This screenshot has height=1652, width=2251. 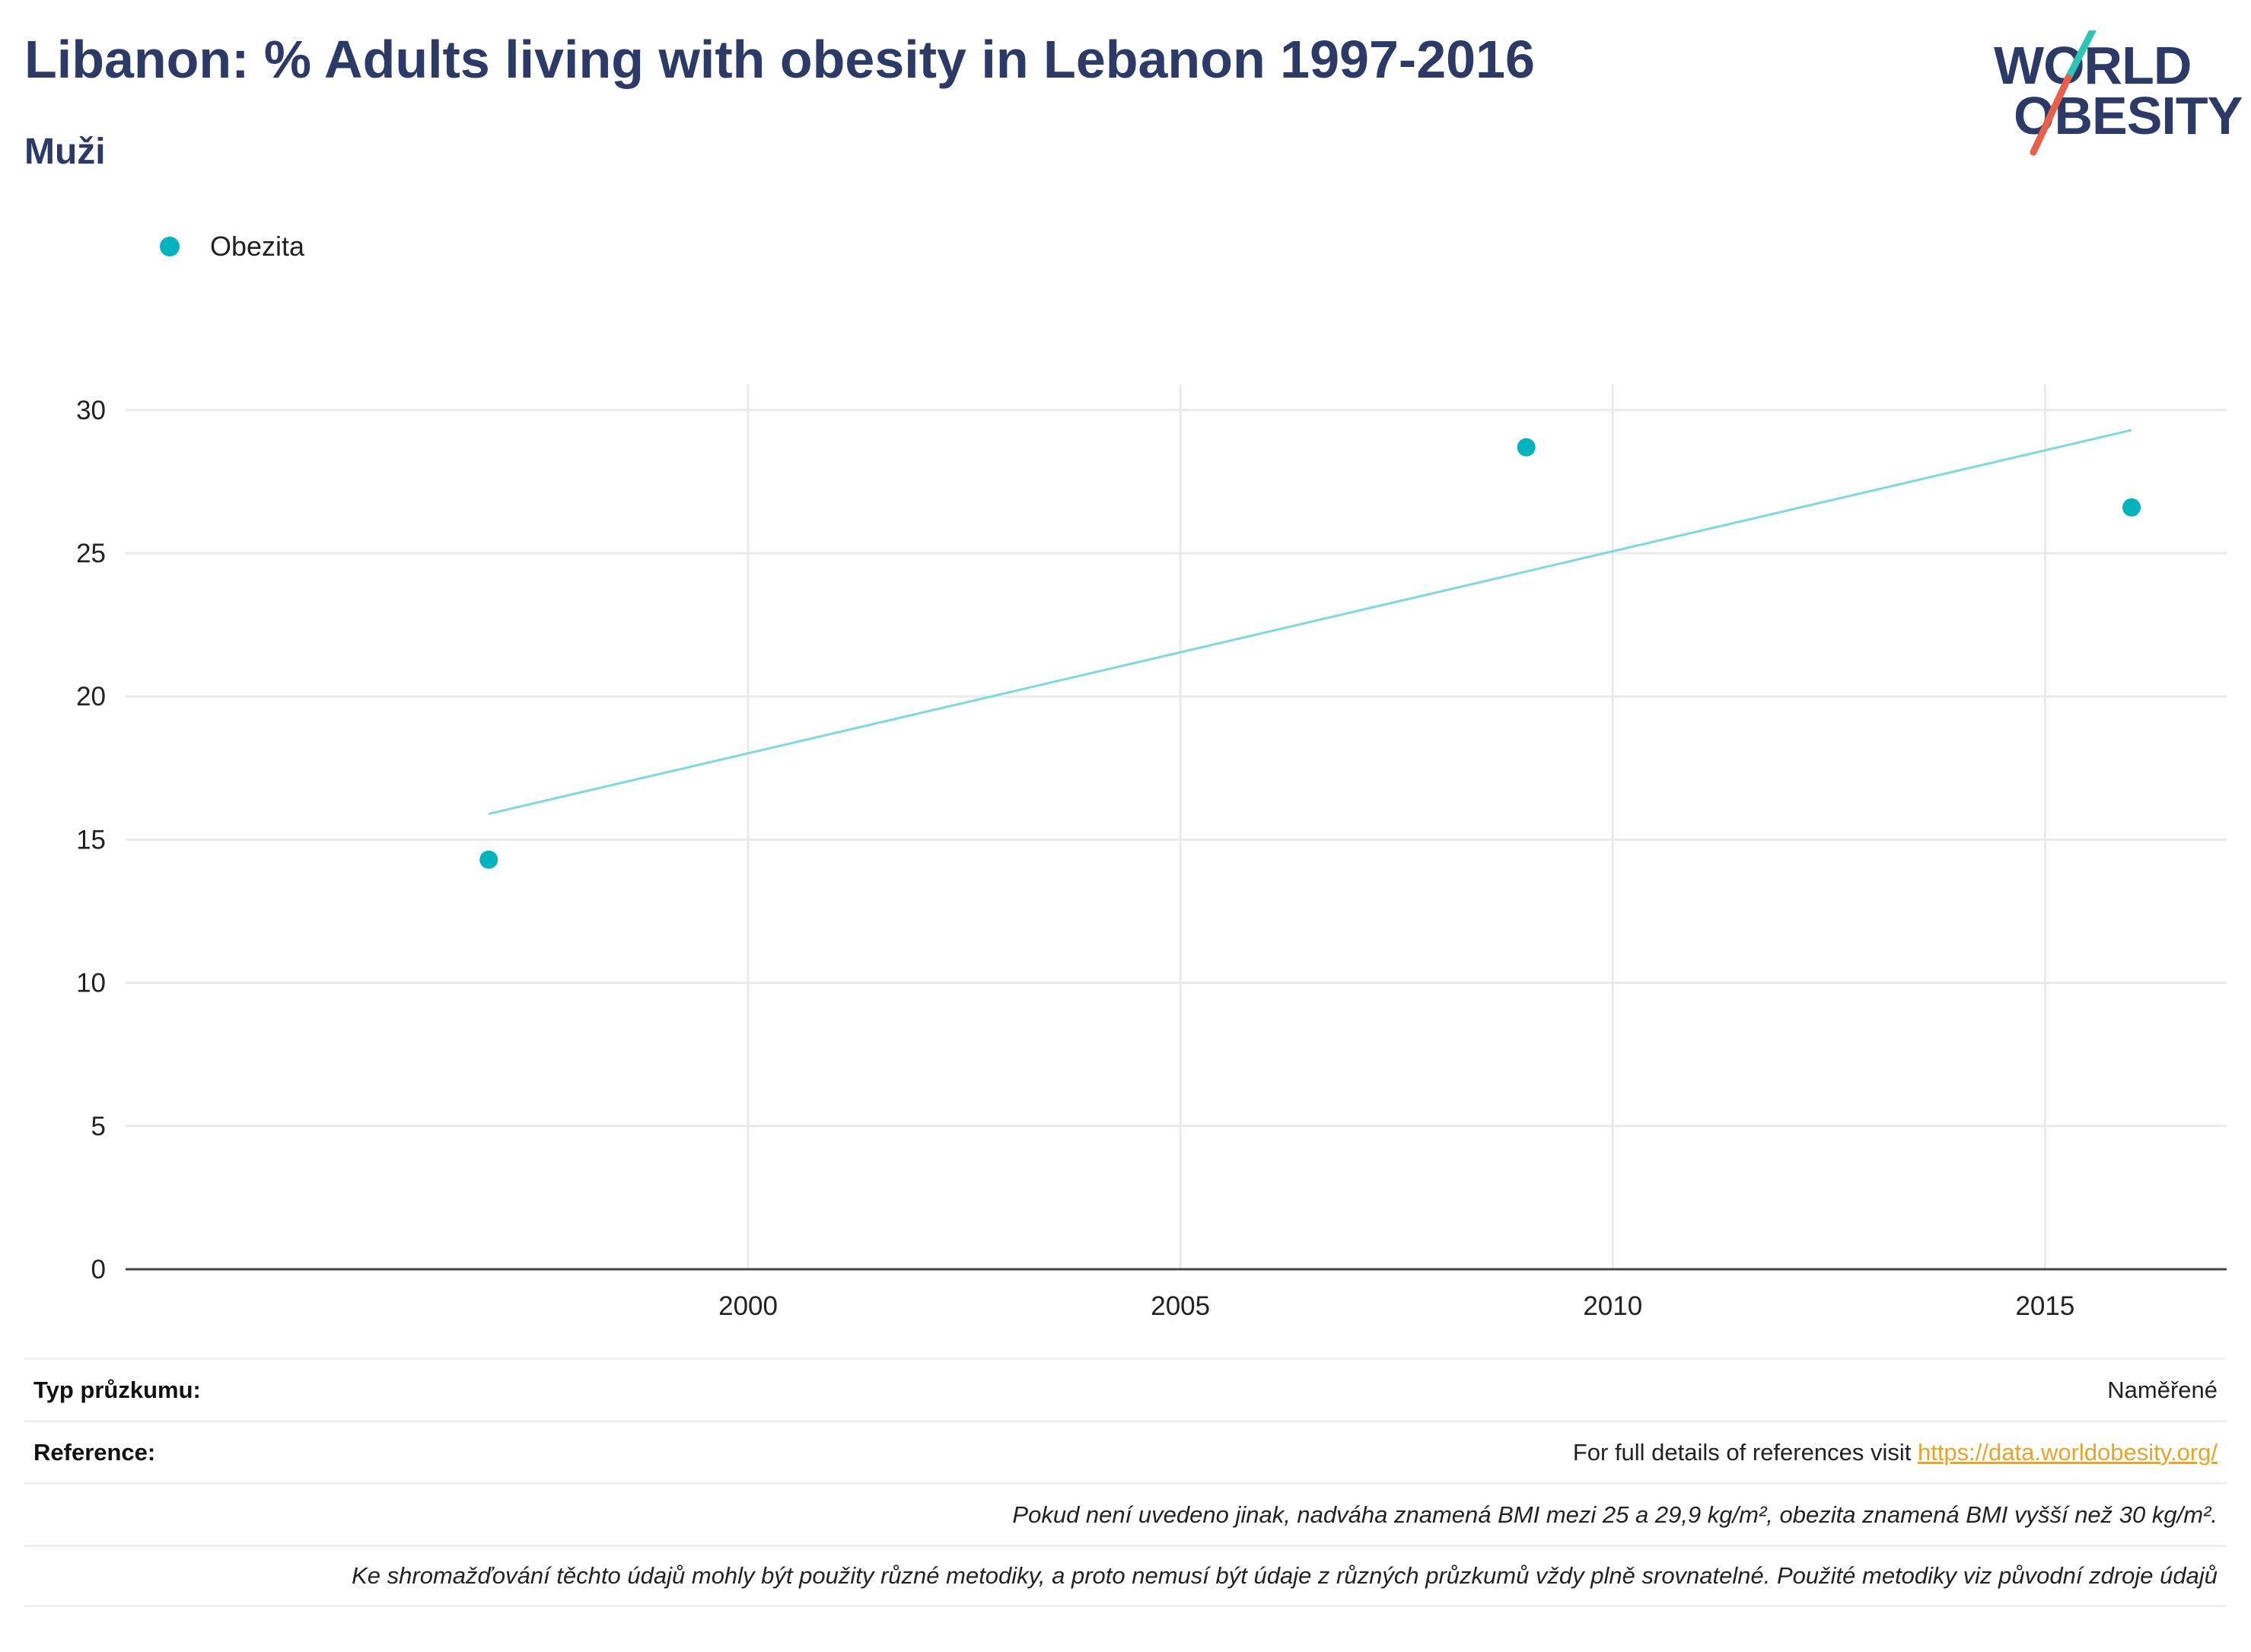 I want to click on survey-type-label: Typ průzkumu:, so click(x=117, y=1389).